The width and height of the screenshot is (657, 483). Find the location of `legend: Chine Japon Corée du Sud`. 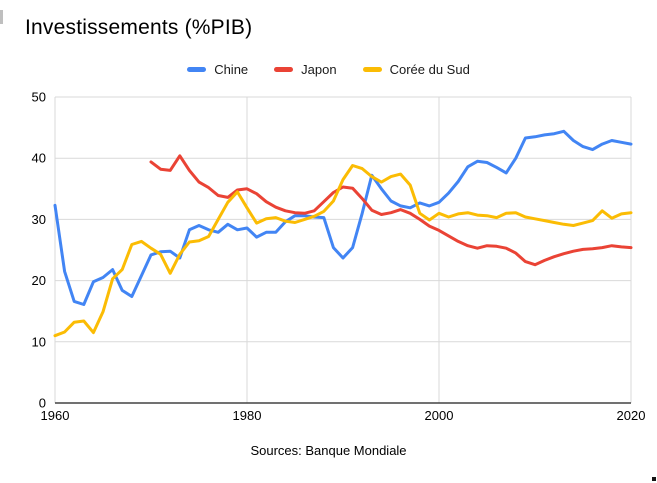

legend: Chine Japon Corée du Sud is located at coordinates (328, 69).